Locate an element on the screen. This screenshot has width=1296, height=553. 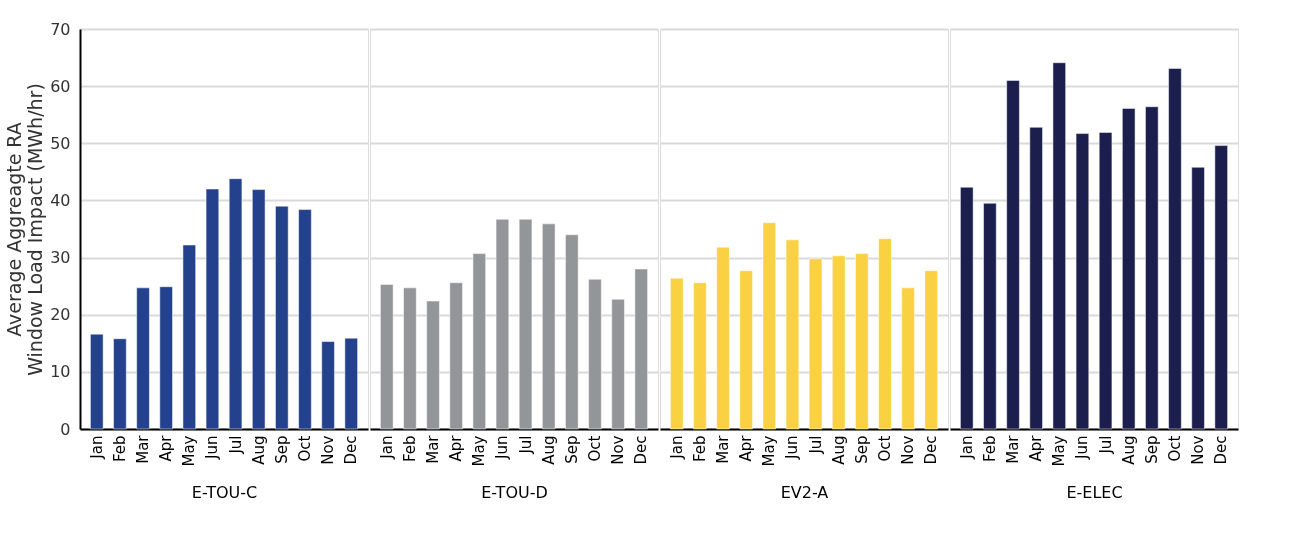
y-axis-title: Average Aggreagte RA Window Load Impact (MWh/hr) is located at coordinates (25, 229).